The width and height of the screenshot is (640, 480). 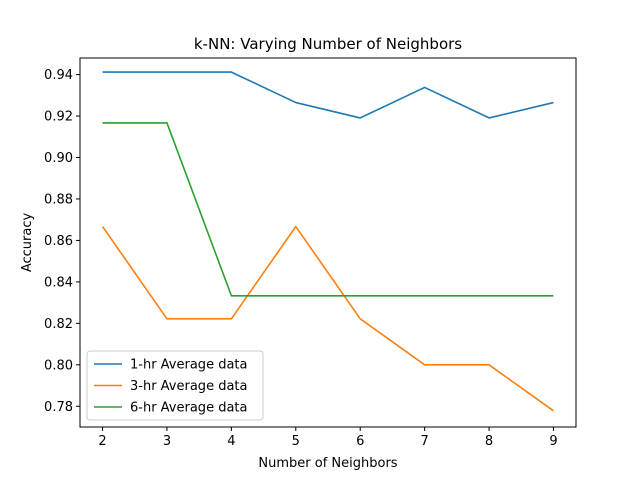 What do you see at coordinates (58, 282) in the screenshot?
I see `y-tick-label: 0.84` at bounding box center [58, 282].